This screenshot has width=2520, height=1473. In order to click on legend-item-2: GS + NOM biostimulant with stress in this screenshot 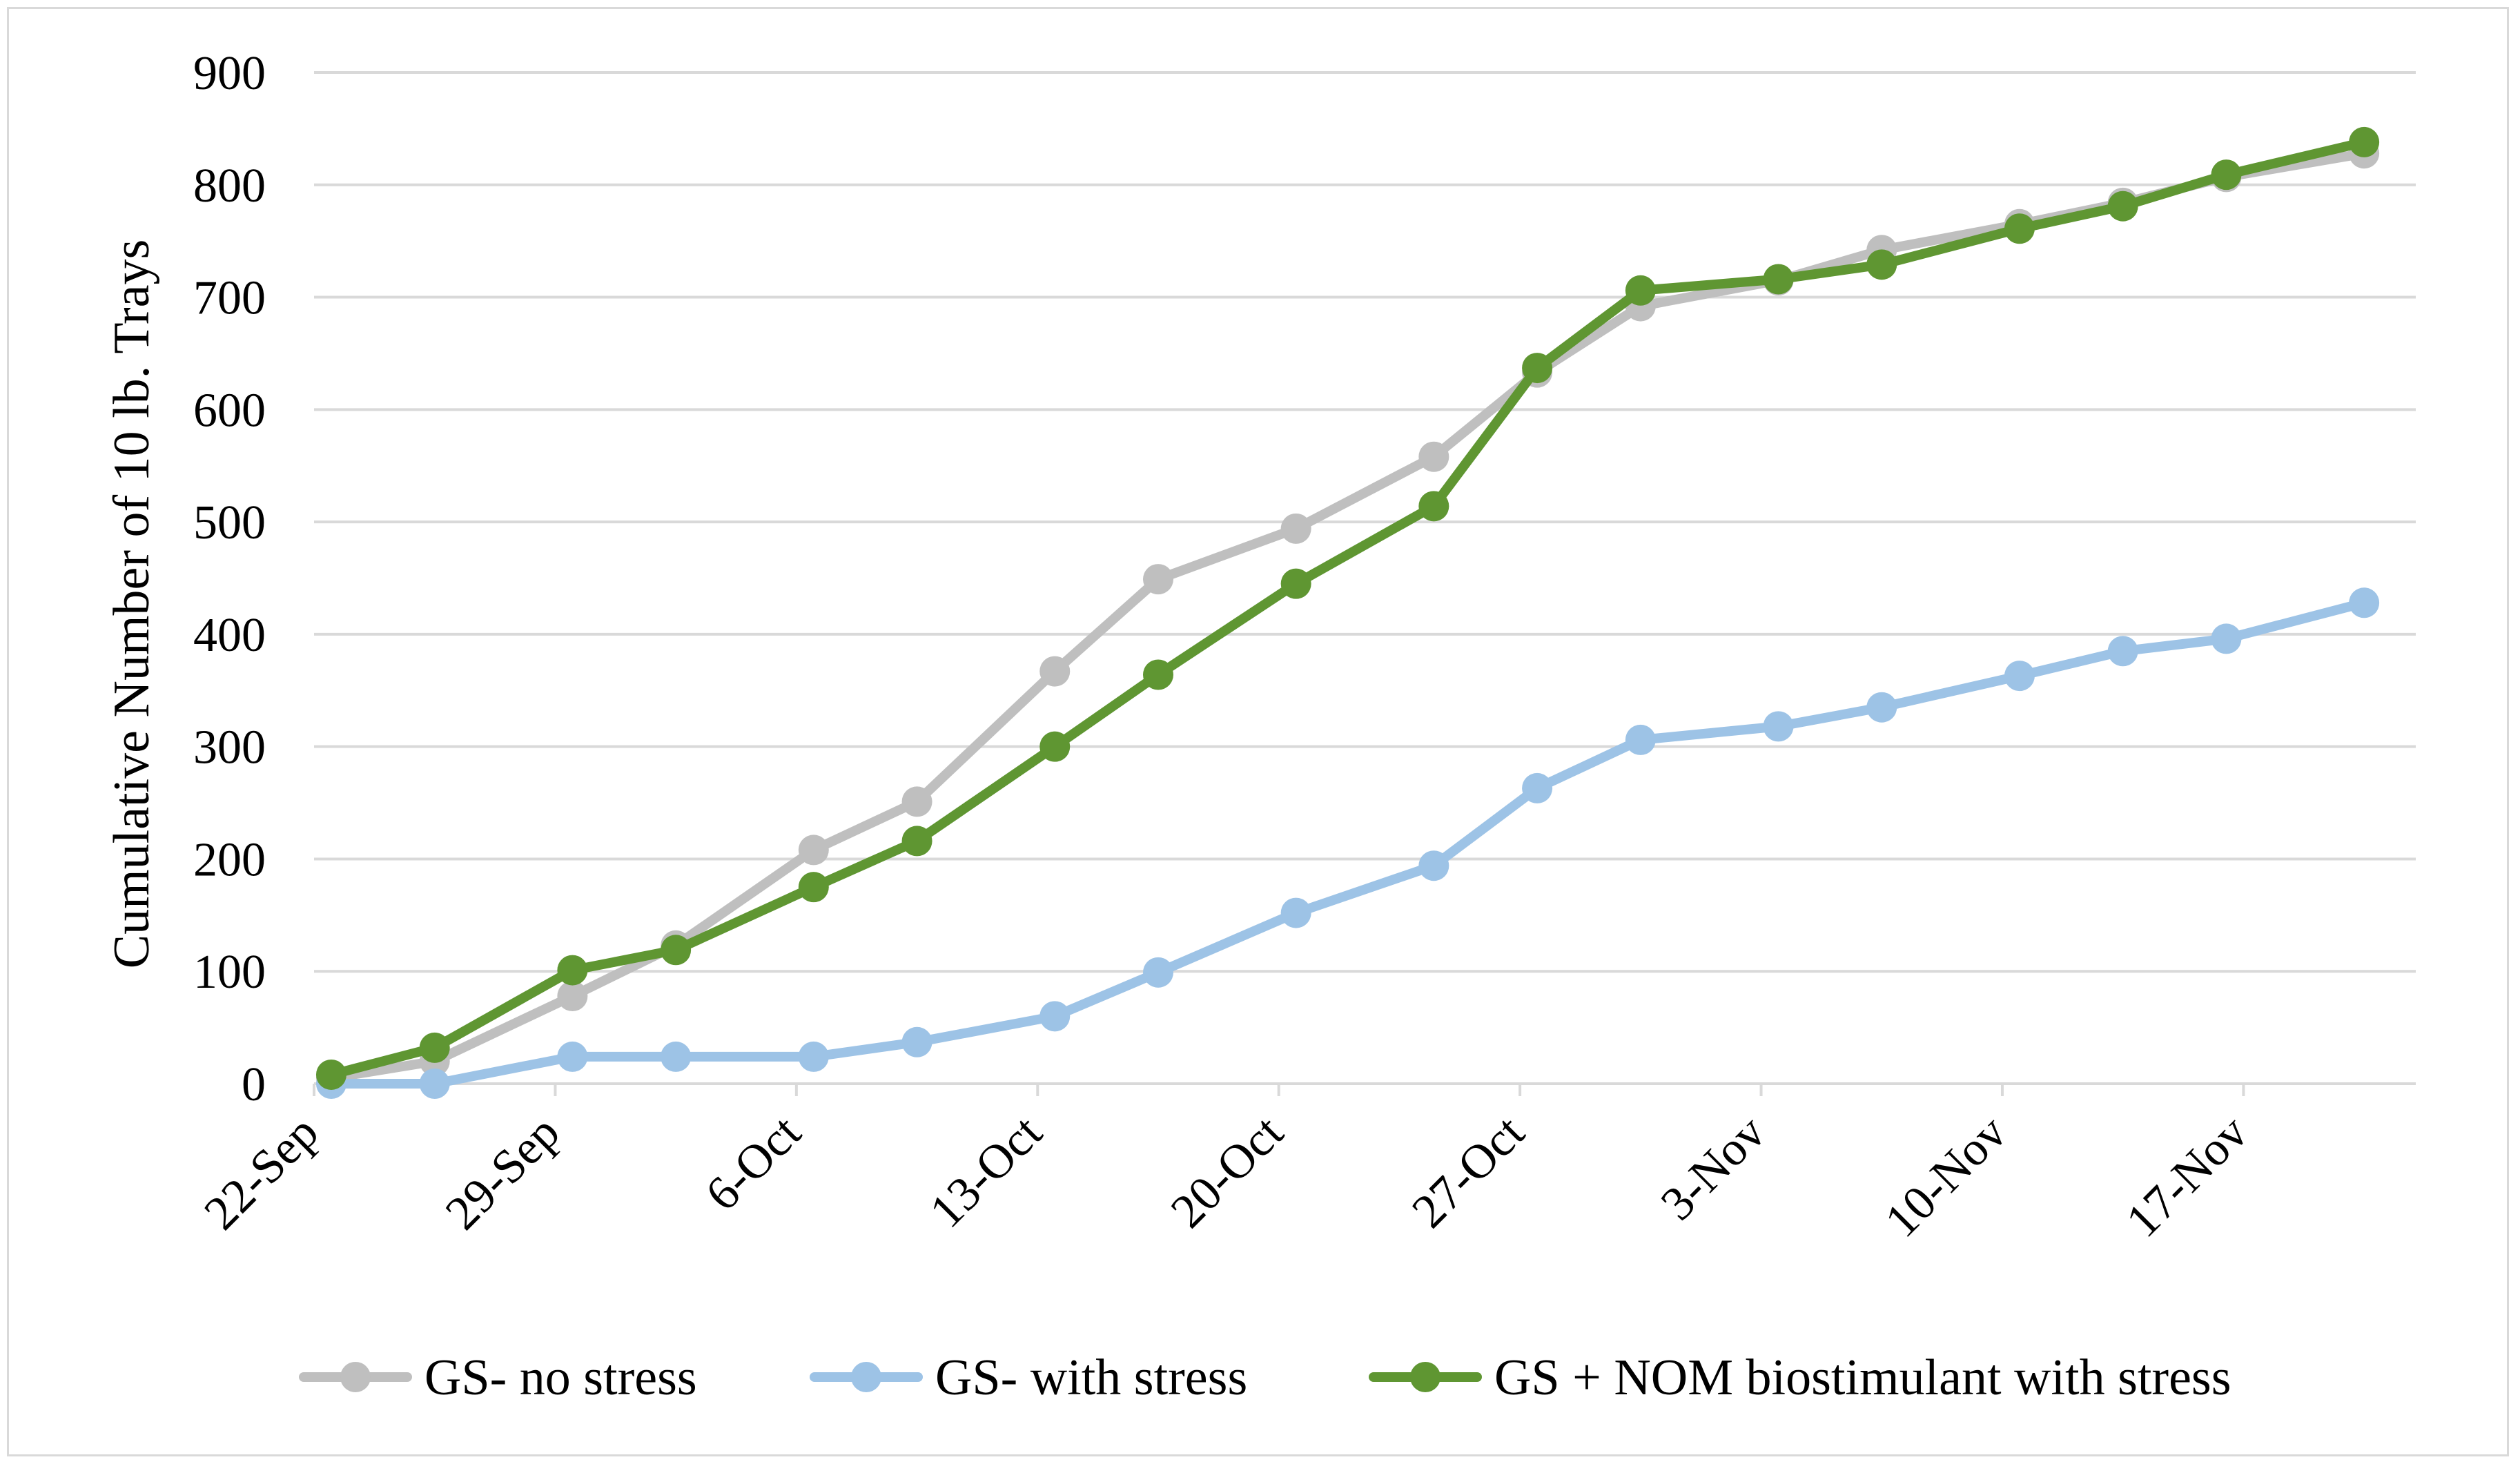, I will do `click(1800, 1378)`.